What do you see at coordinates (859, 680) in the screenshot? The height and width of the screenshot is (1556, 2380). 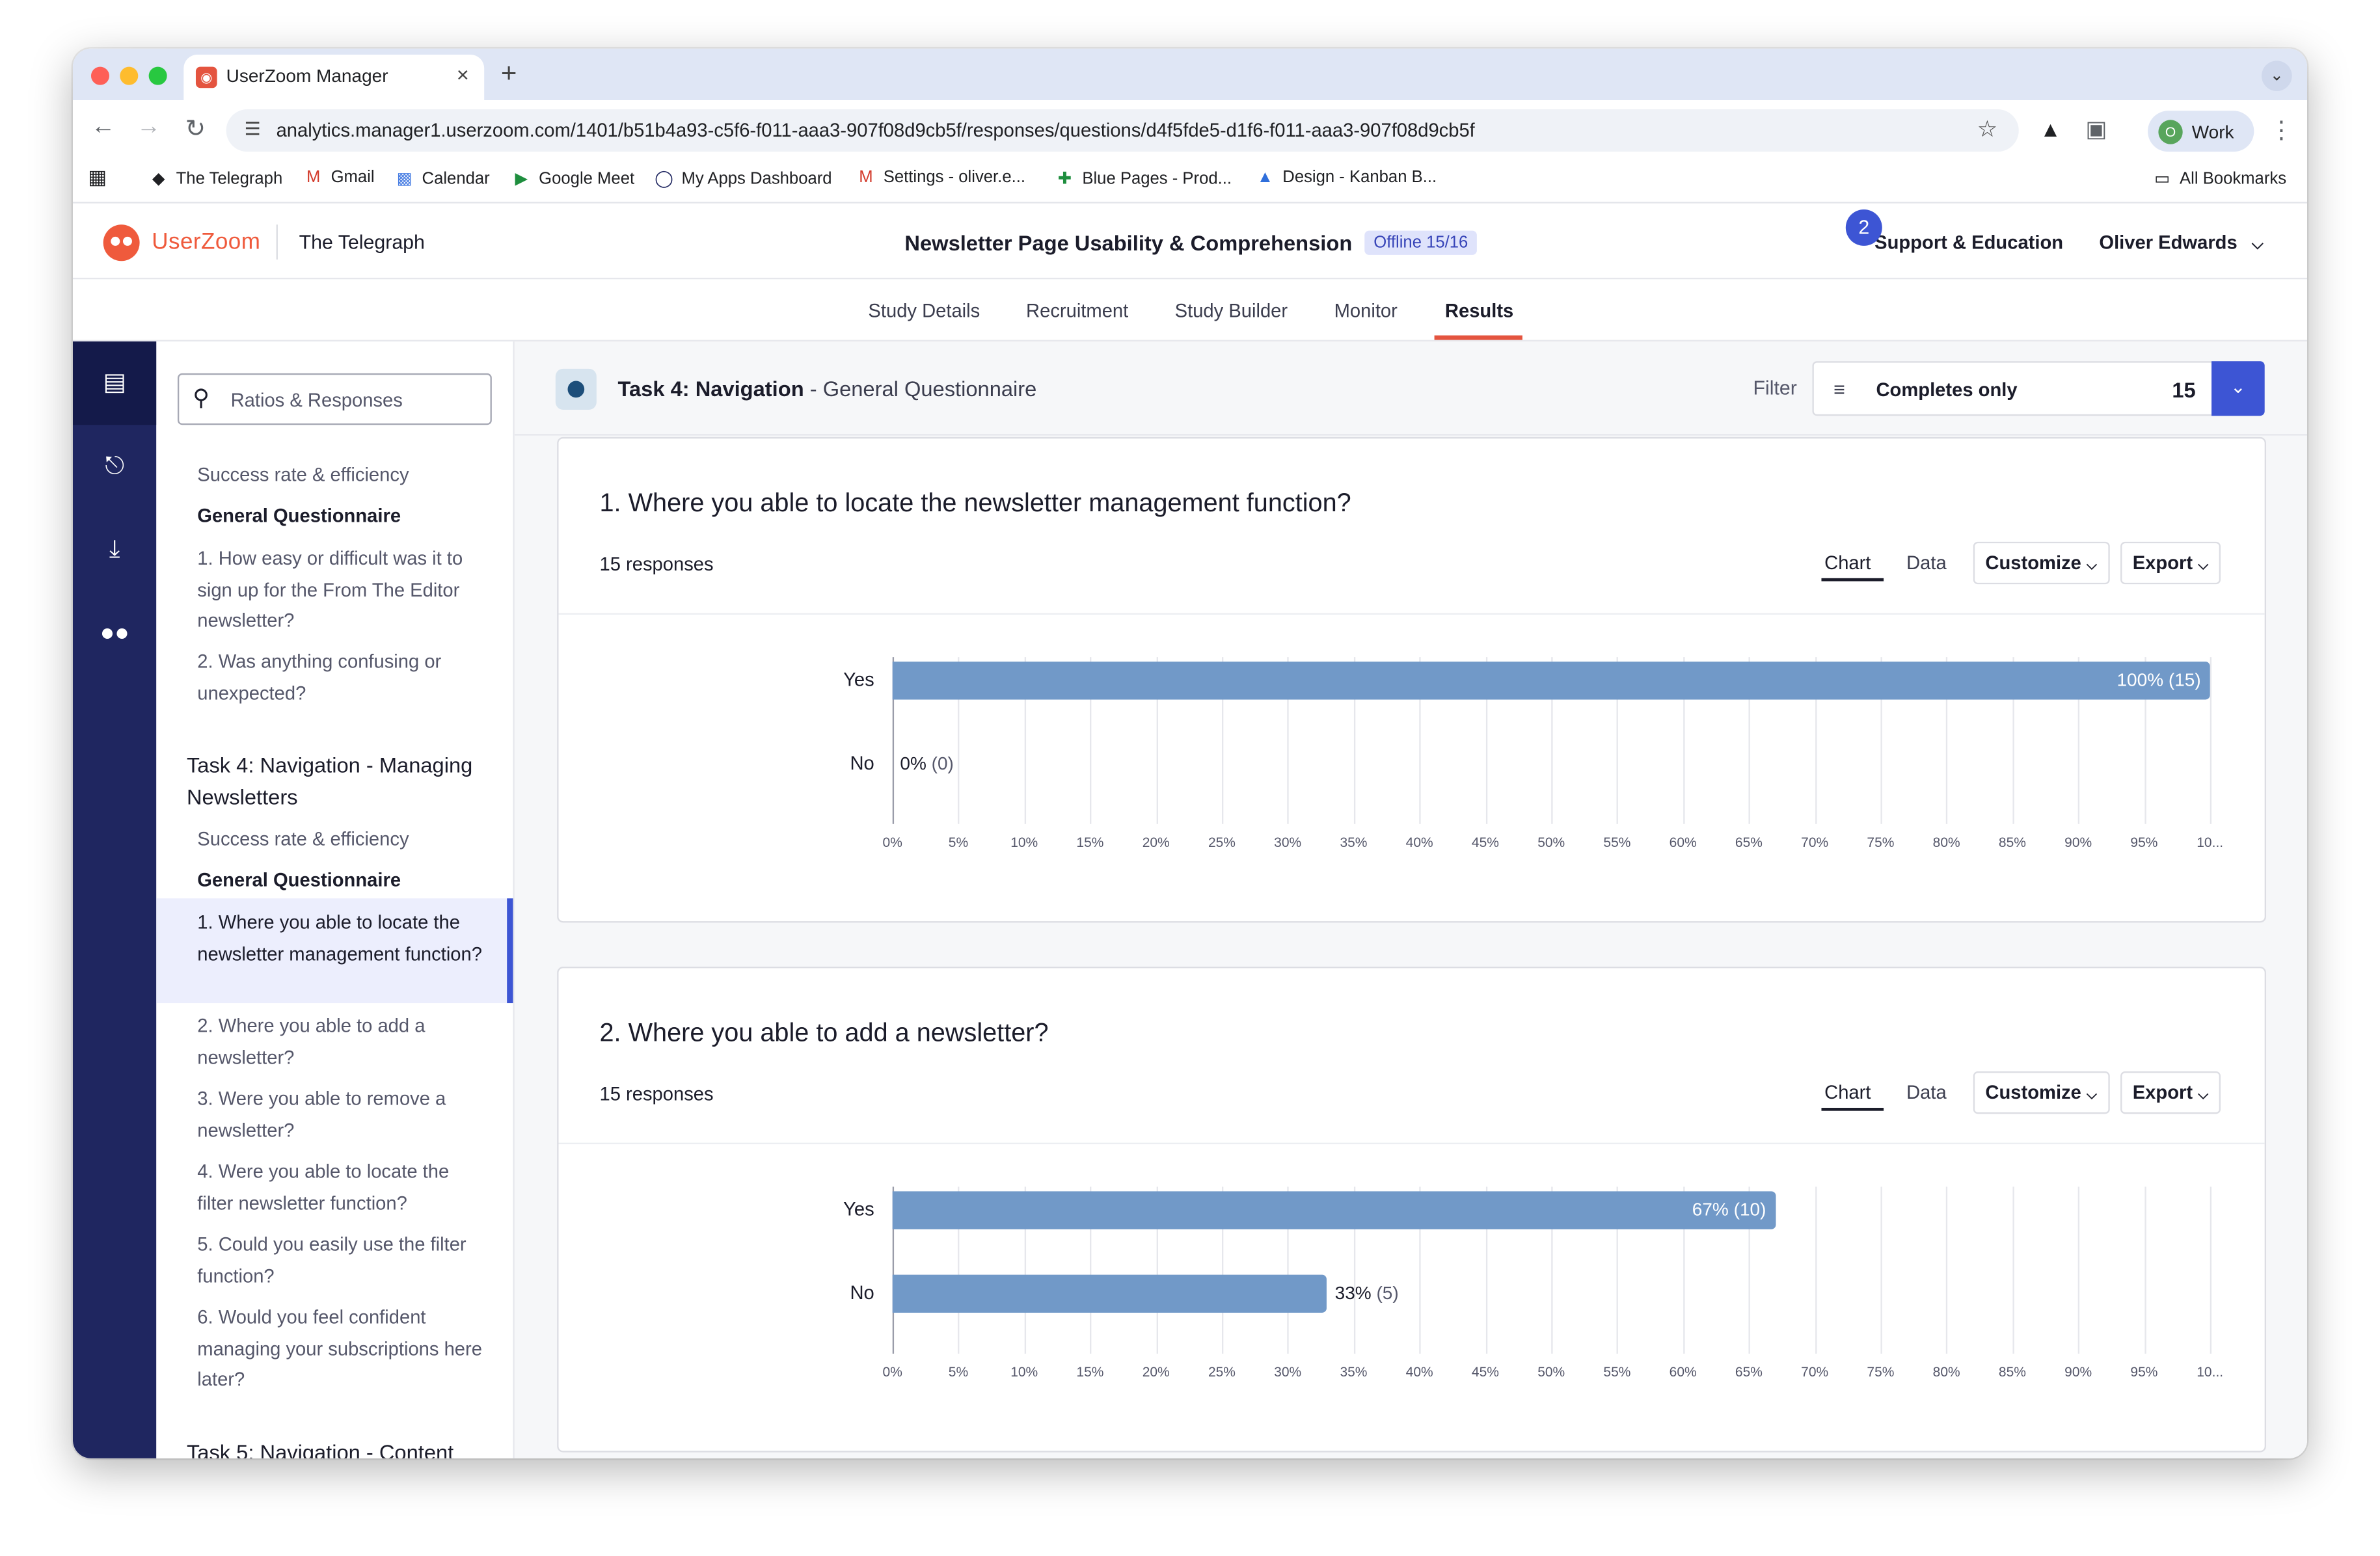 I see `category-label: Yes` at bounding box center [859, 680].